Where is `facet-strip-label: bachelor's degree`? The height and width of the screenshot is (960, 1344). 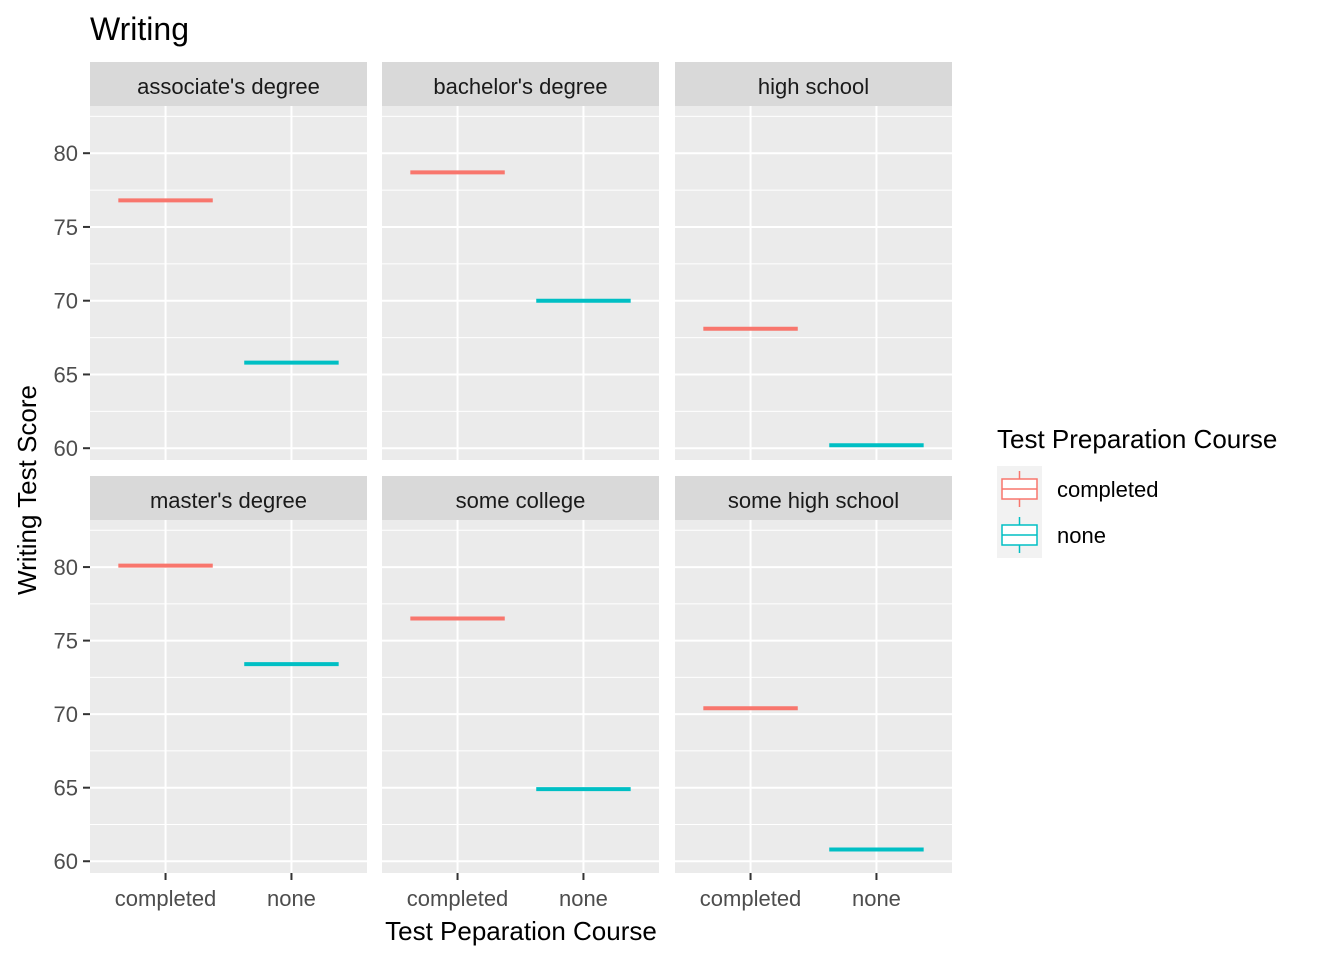
facet-strip-label: bachelor's degree is located at coordinates (520, 86).